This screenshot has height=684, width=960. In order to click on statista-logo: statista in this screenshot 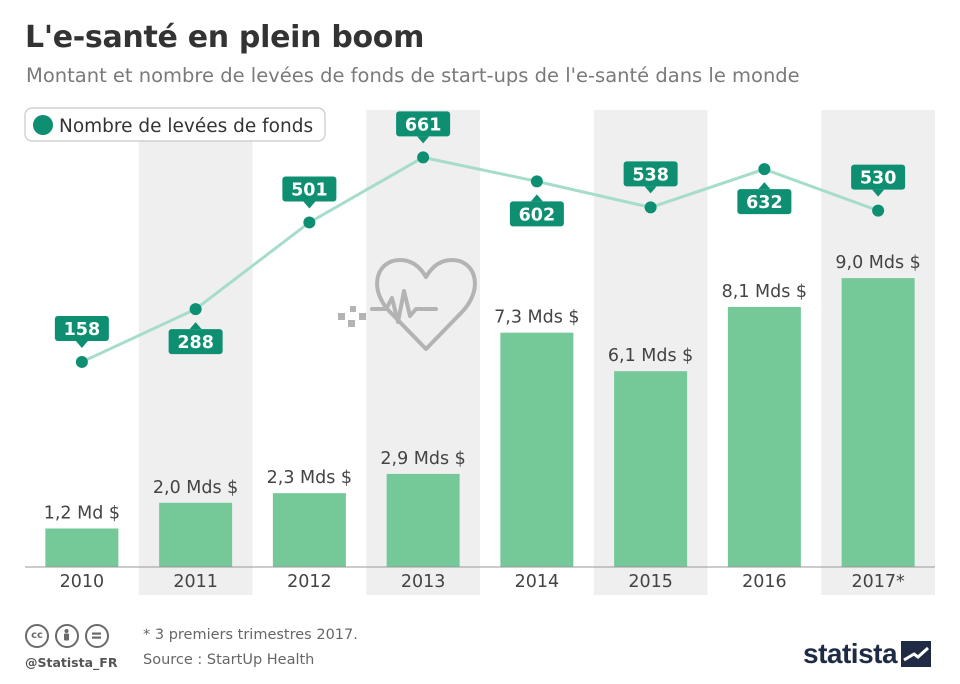, I will do `click(867, 654)`.